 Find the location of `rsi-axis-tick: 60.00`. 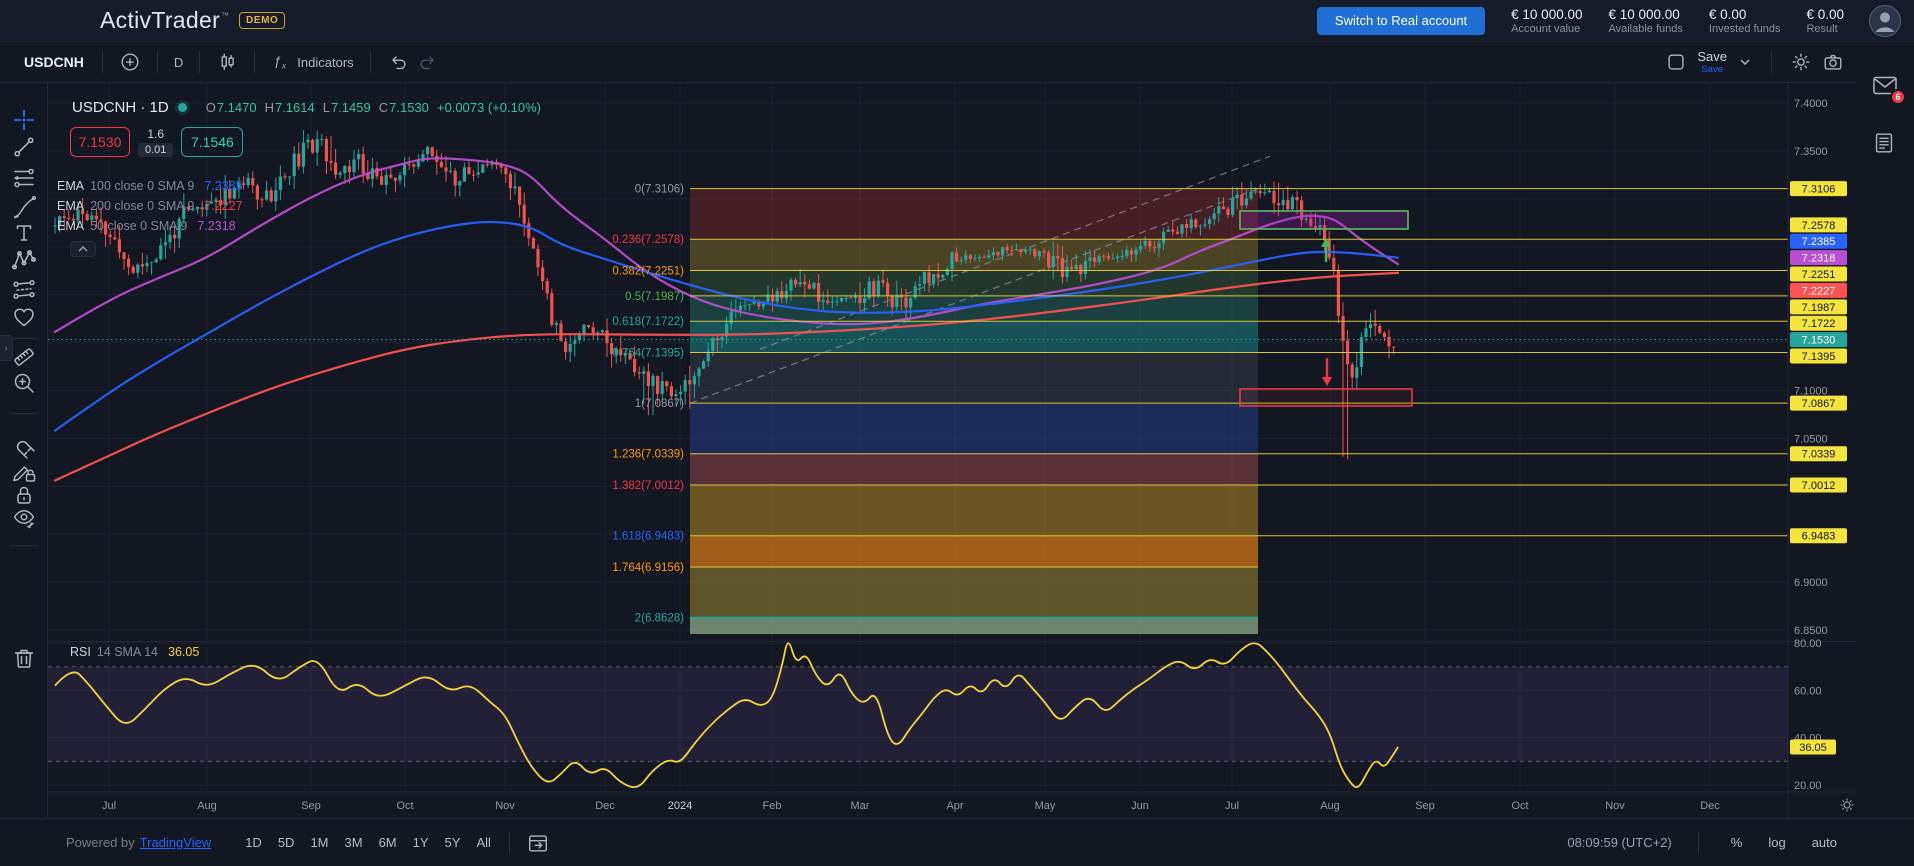

rsi-axis-tick: 60.00 is located at coordinates (1808, 691).